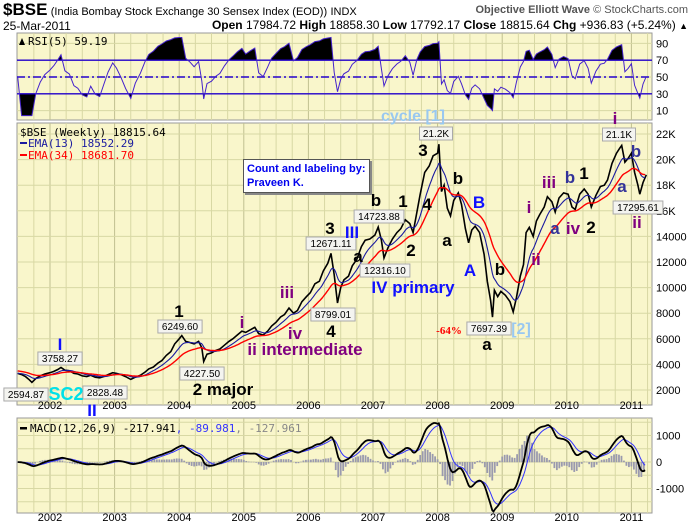  What do you see at coordinates (223, 389) in the screenshot?
I see `wave-label: 2 major` at bounding box center [223, 389].